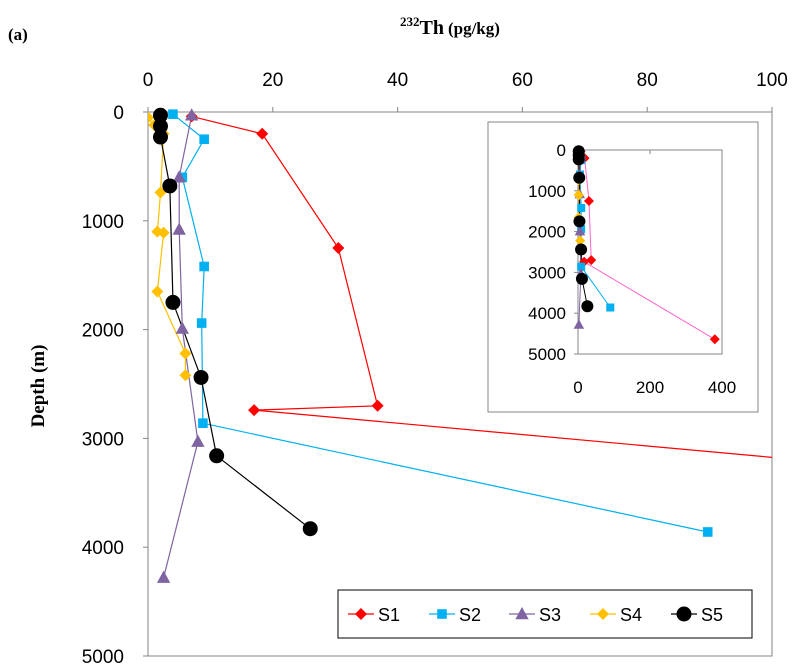 This screenshot has height=666, width=792. What do you see at coordinates (550, 615) in the screenshot?
I see `legend-label-s3: S3` at bounding box center [550, 615].